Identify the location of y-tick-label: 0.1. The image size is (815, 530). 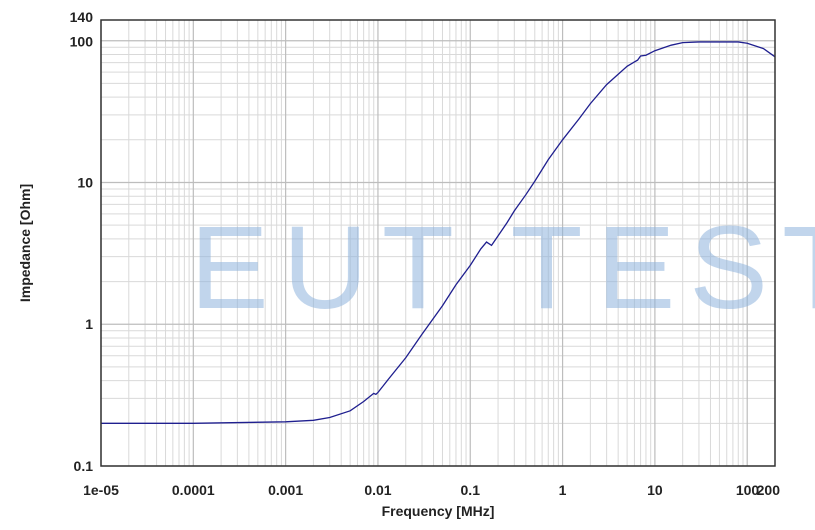
(84, 466).